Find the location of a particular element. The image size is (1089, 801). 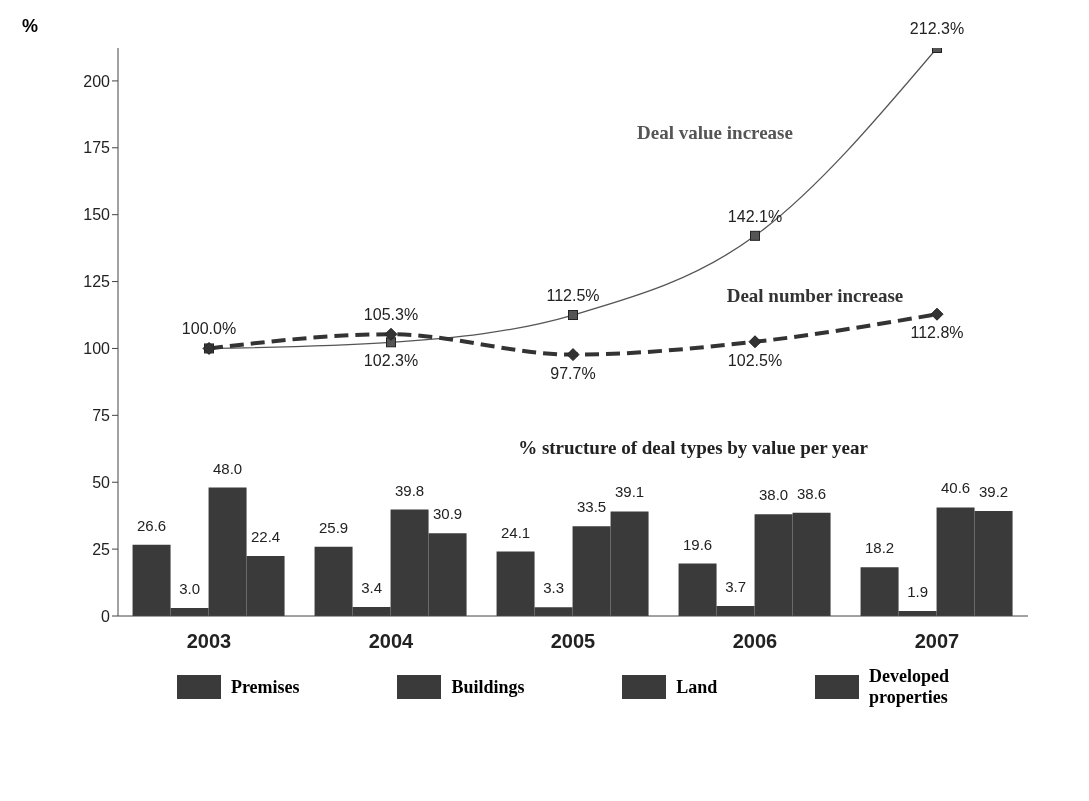

y-axis-title: % is located at coordinates (30, 26).